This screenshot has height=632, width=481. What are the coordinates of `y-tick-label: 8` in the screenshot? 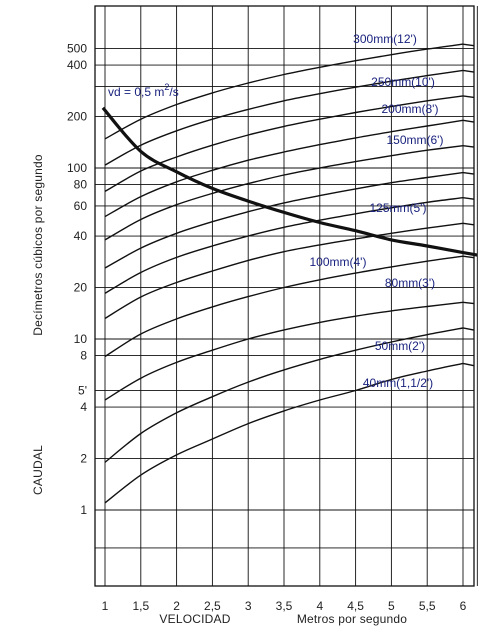 It's located at (83, 356).